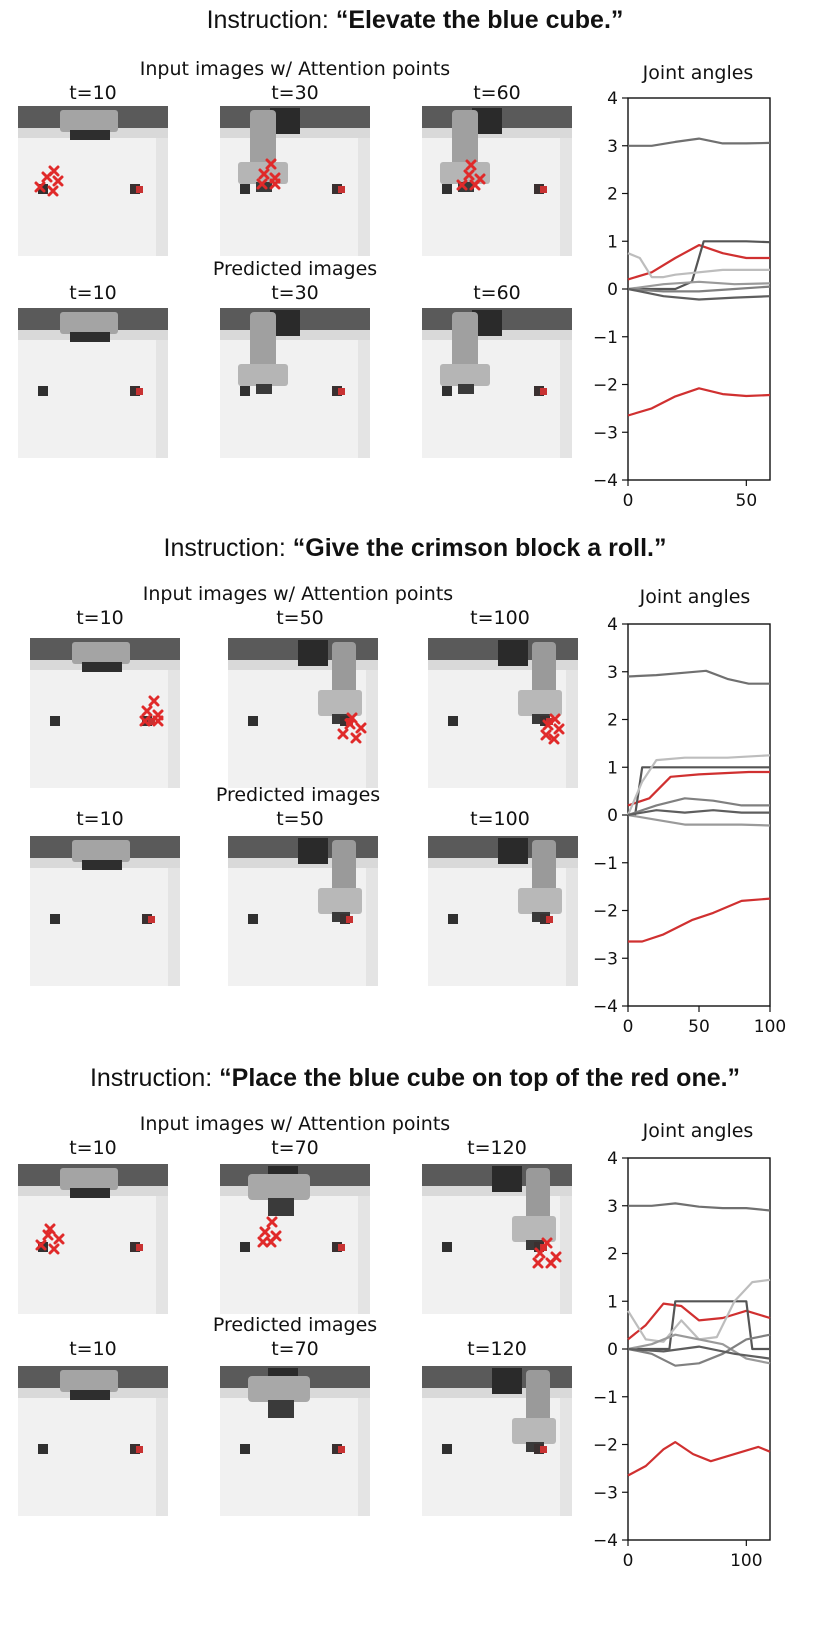 This screenshot has width=830, height=1650. What do you see at coordinates (497, 1148) in the screenshot?
I see `time-label: t=120` at bounding box center [497, 1148].